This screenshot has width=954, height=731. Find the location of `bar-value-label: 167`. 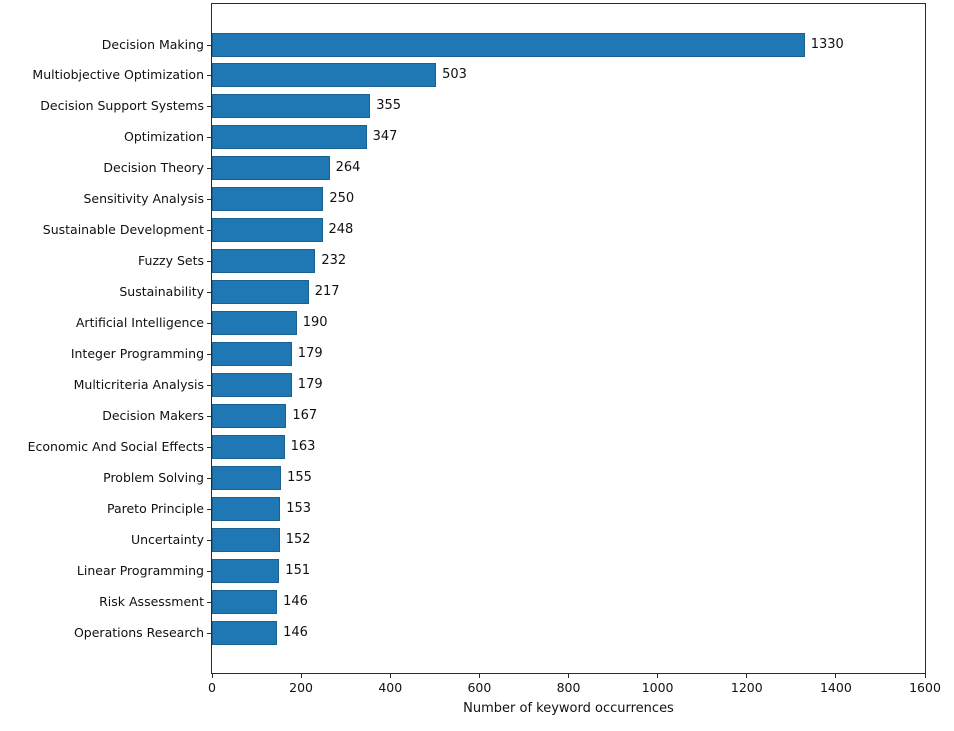

bar-value-label: 167 is located at coordinates (305, 415).